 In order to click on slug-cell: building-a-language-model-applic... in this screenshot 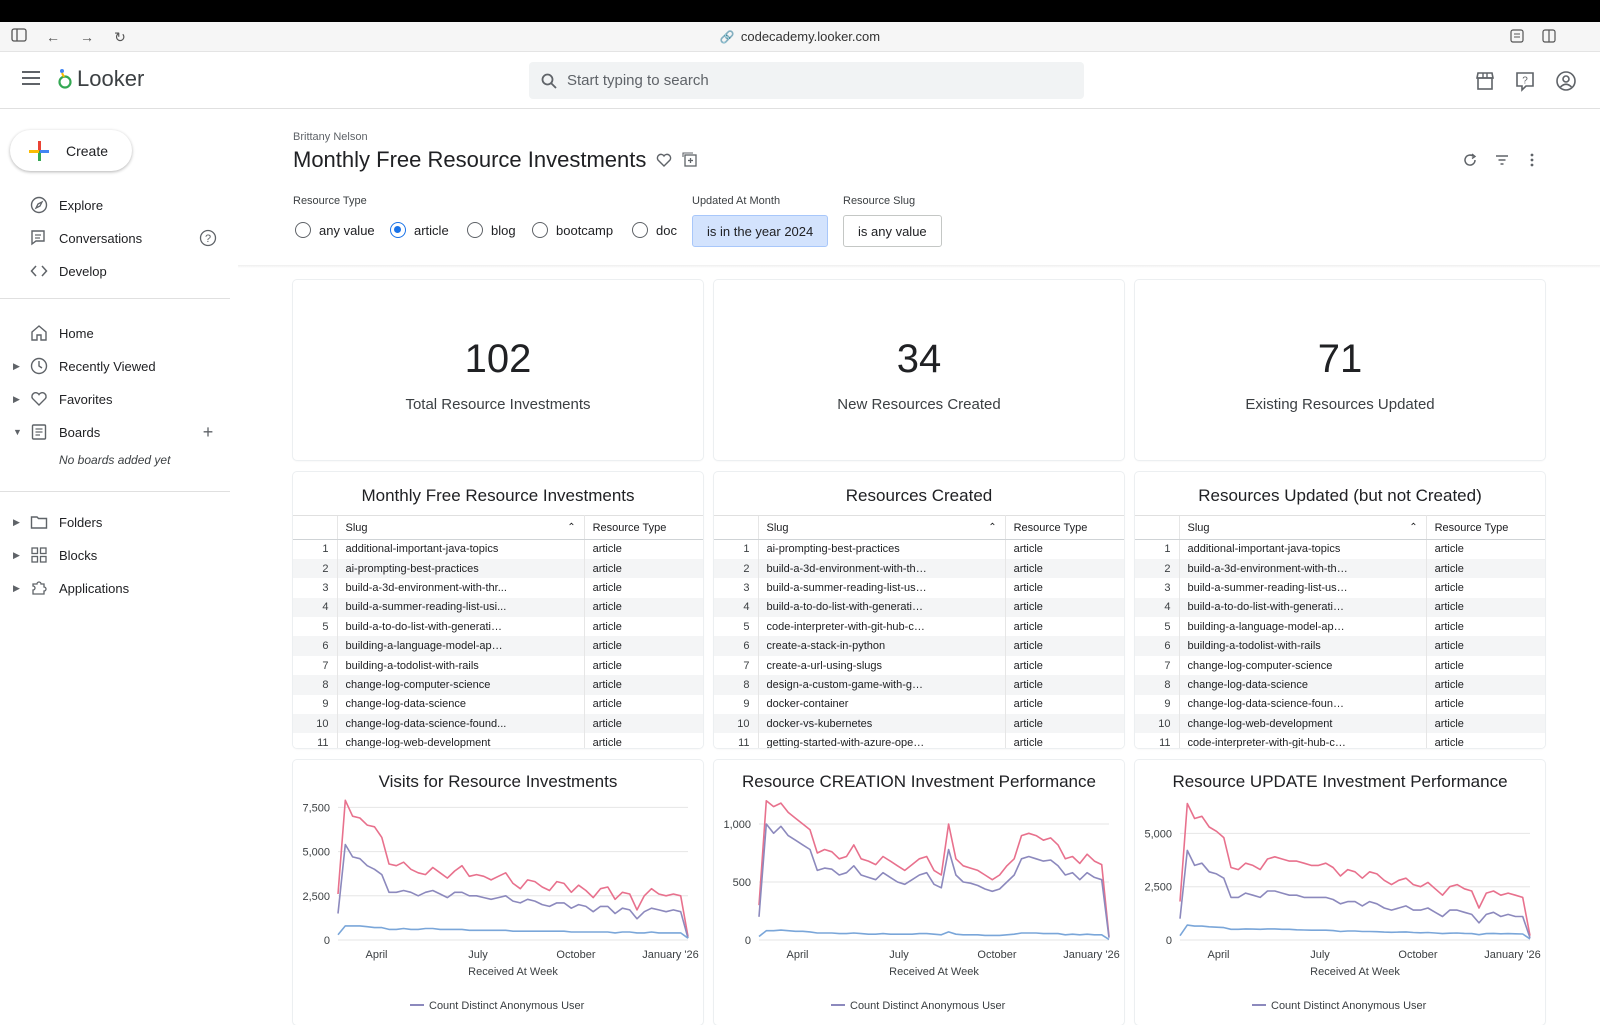, I will do `click(1302, 627)`.